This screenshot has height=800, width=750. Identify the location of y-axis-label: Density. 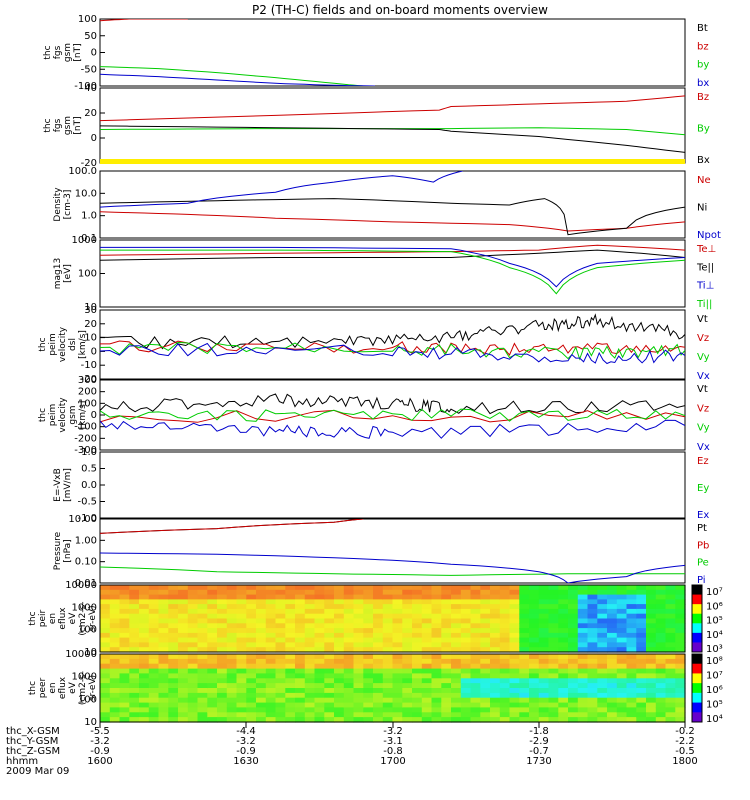
(58, 204).